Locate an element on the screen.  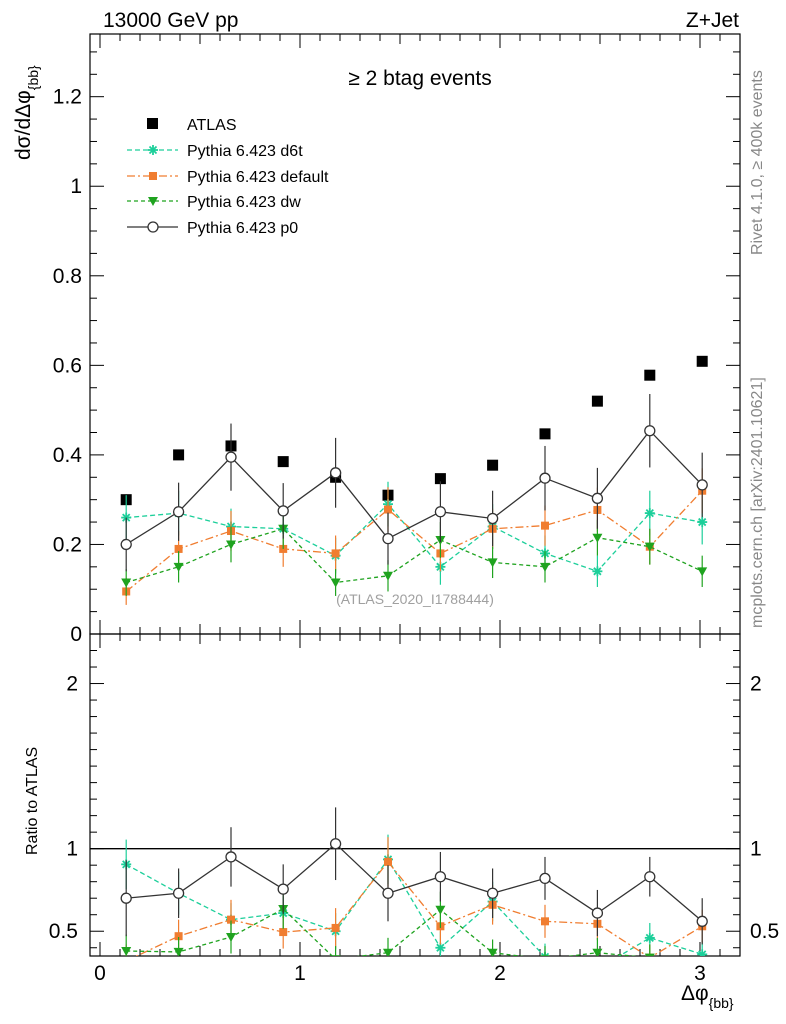
legend-entry-atlas: ATLAS is located at coordinates (192, 125).